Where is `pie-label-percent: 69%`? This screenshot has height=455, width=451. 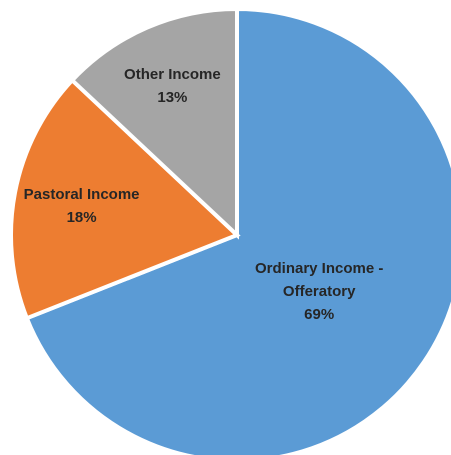 pie-label-percent: 69% is located at coordinates (319, 314).